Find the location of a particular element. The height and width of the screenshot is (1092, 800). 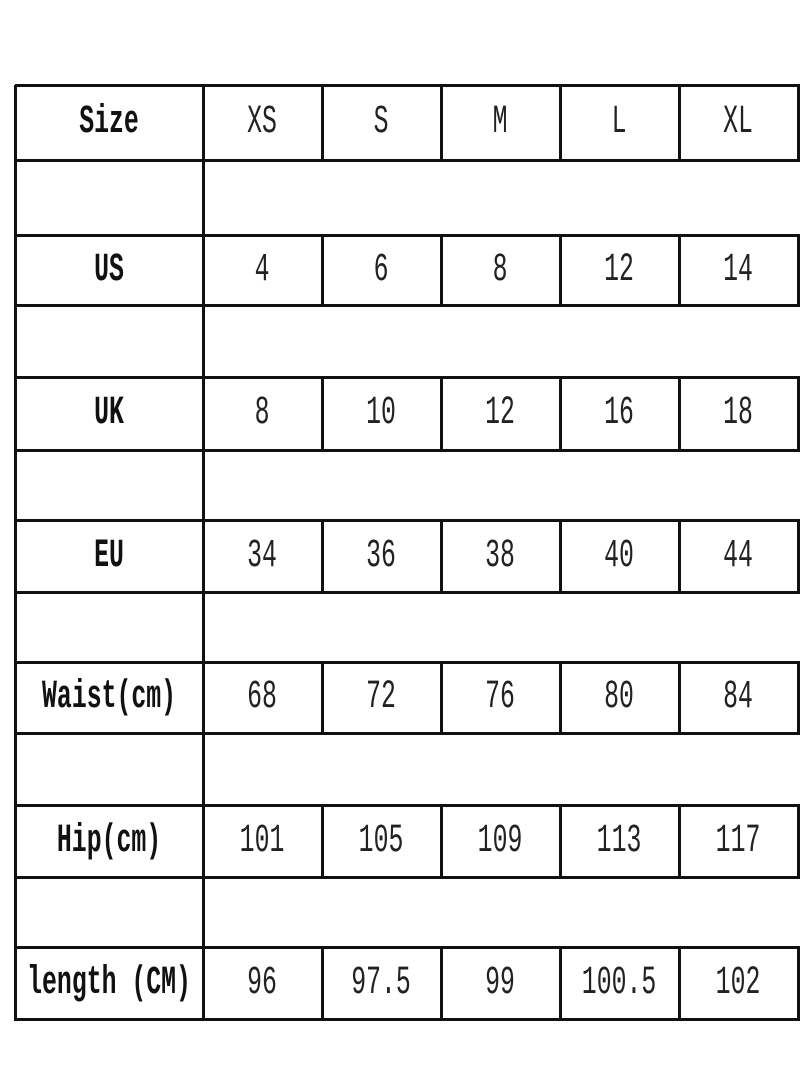

value-cell: 8 is located at coordinates (500, 270).